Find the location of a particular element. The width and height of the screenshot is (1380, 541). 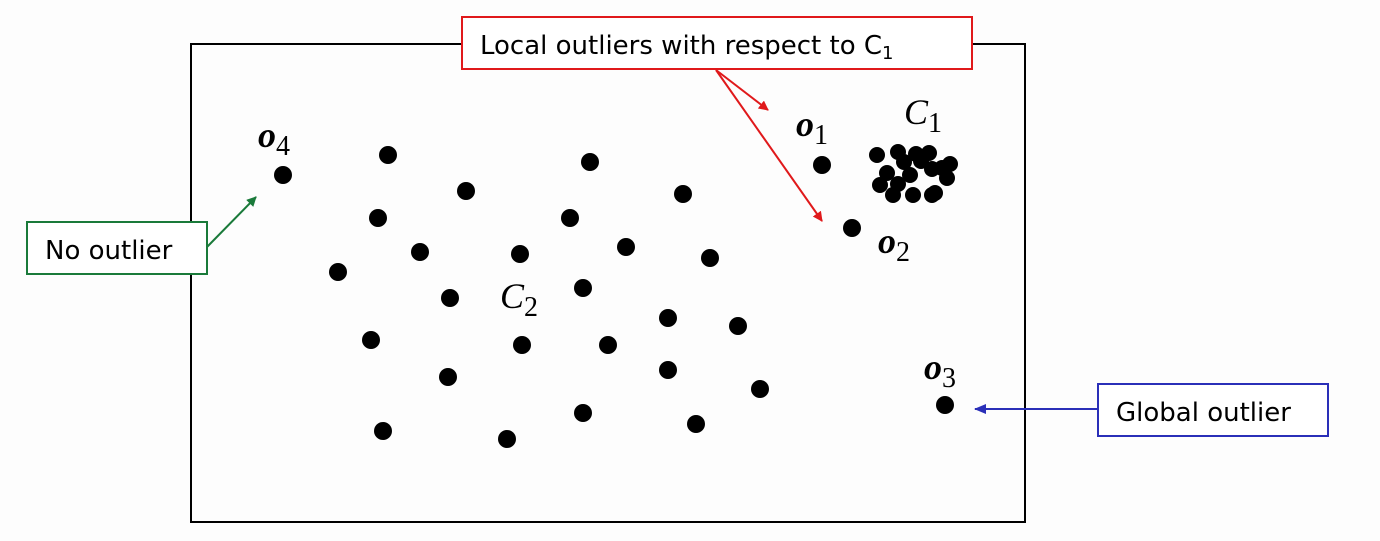

no-outlier-callout-box is located at coordinates (117, 248).